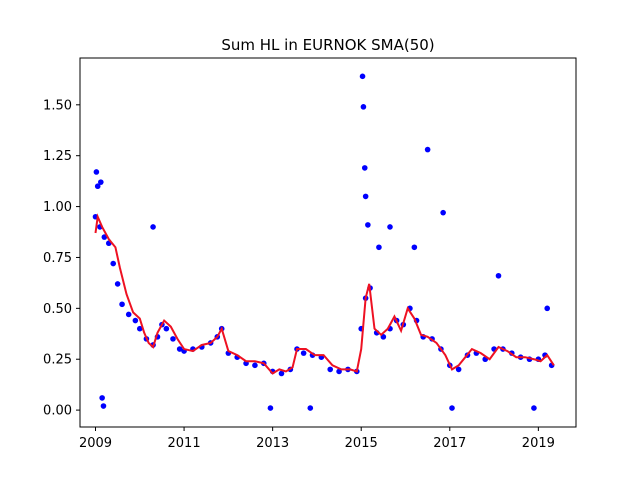  I want to click on y-tick-label: 0.25, so click(57, 360).